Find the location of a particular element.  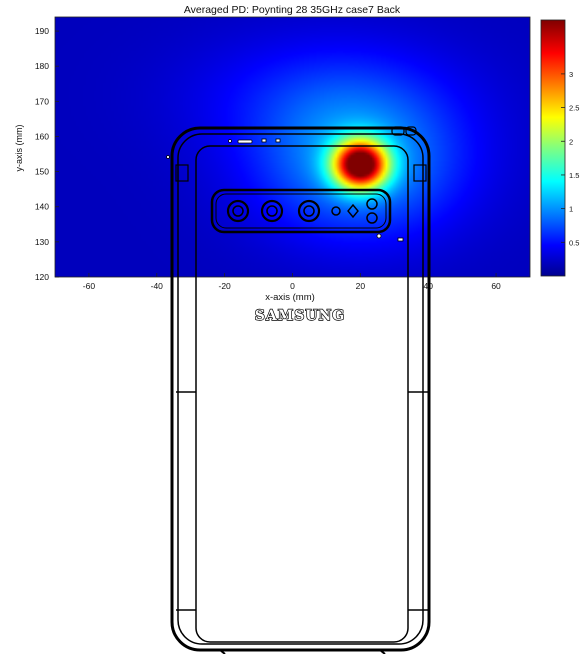

y-tick-label: 150 is located at coordinates (42, 172).